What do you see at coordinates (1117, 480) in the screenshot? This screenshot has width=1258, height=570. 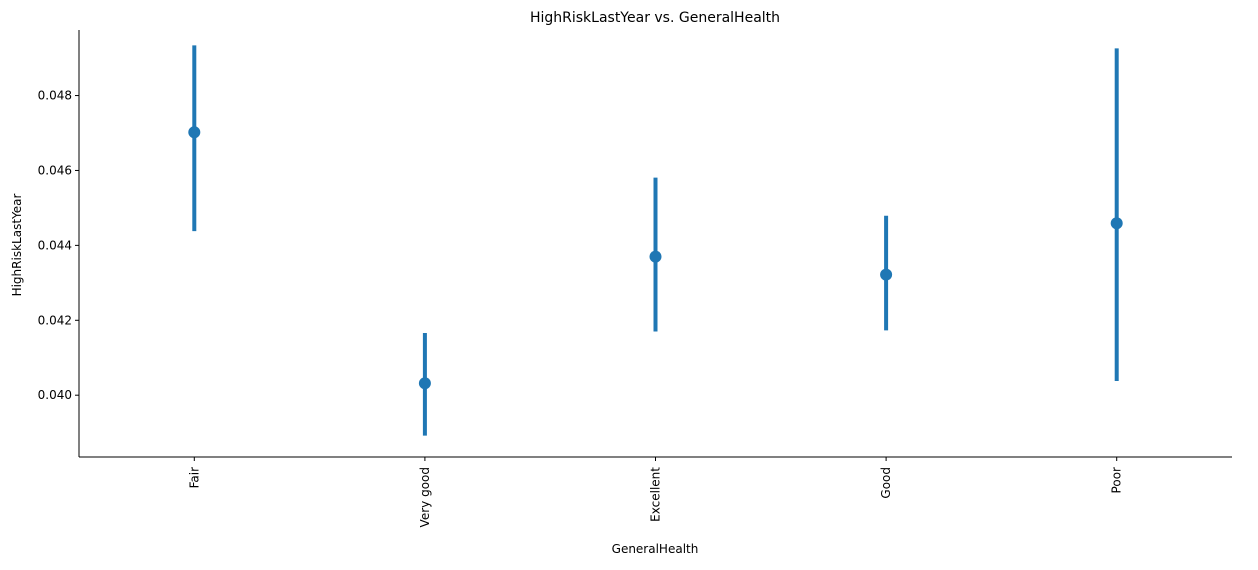 I see `x-tick-label: Poor` at bounding box center [1117, 480].